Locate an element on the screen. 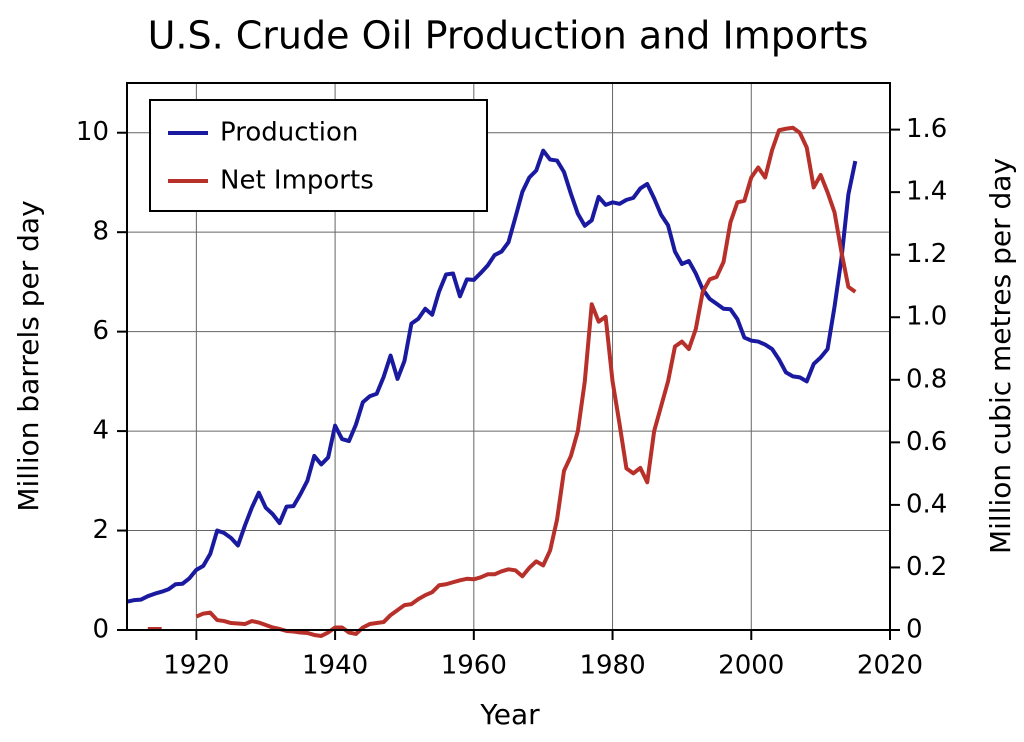 The height and width of the screenshot is (742, 1024). legend-label: Net Imports is located at coordinates (297, 181).